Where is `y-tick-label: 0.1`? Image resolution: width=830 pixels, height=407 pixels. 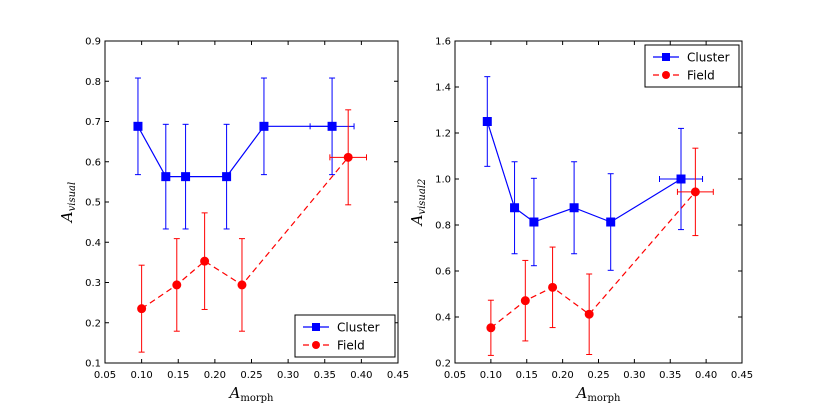
y-tick-label: 0.1 is located at coordinates (93, 364).